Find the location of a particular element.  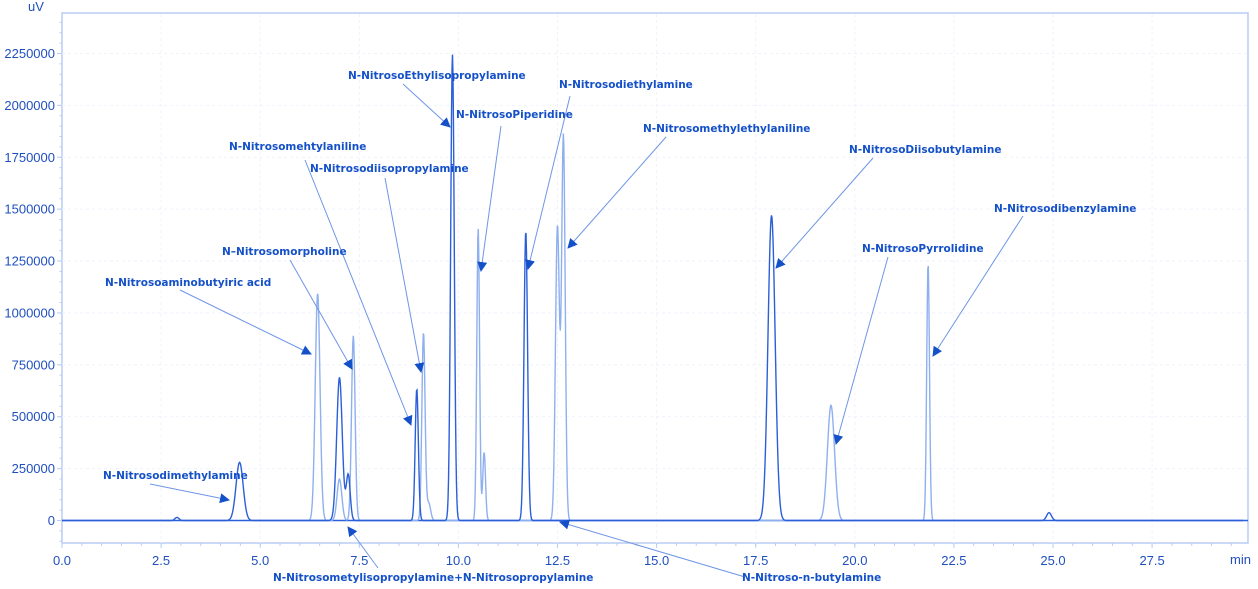

arrow-ndbza is located at coordinates (978, 286).